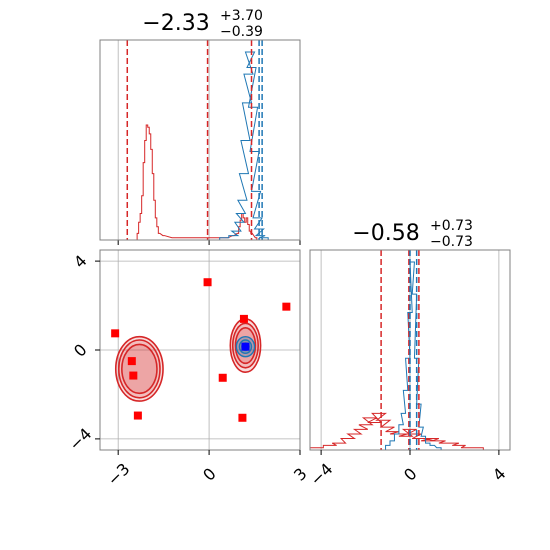 The width and height of the screenshot is (550, 550). Describe the element at coordinates (80, 439) in the screenshot. I see `joint-y-tick-label-2: −4` at that location.